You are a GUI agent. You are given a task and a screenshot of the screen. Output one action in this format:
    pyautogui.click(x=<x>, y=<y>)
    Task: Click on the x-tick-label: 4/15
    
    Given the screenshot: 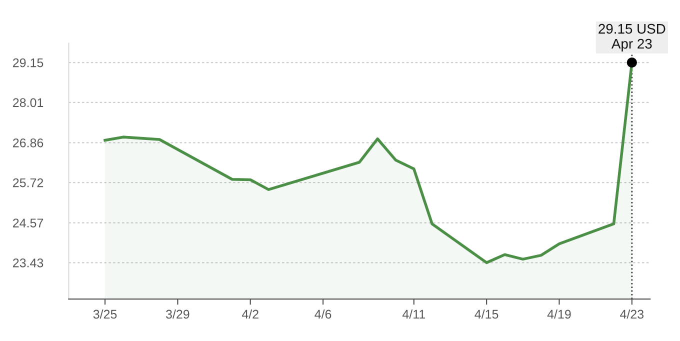 What is the action you would take?
    pyautogui.click(x=486, y=314)
    